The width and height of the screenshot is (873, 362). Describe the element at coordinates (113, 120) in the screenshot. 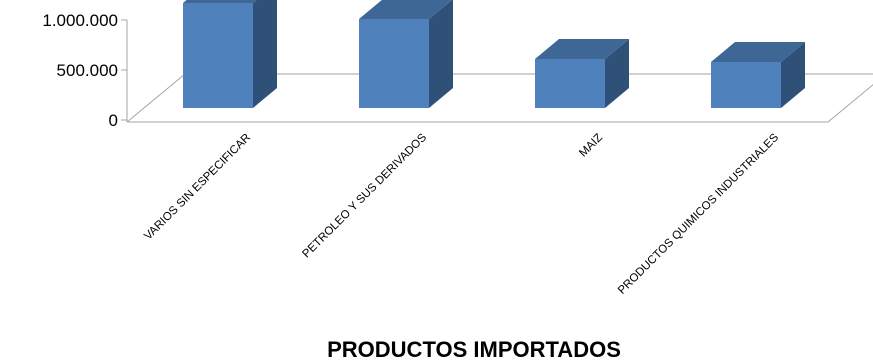

I see `y-tick-label: 0` at that location.